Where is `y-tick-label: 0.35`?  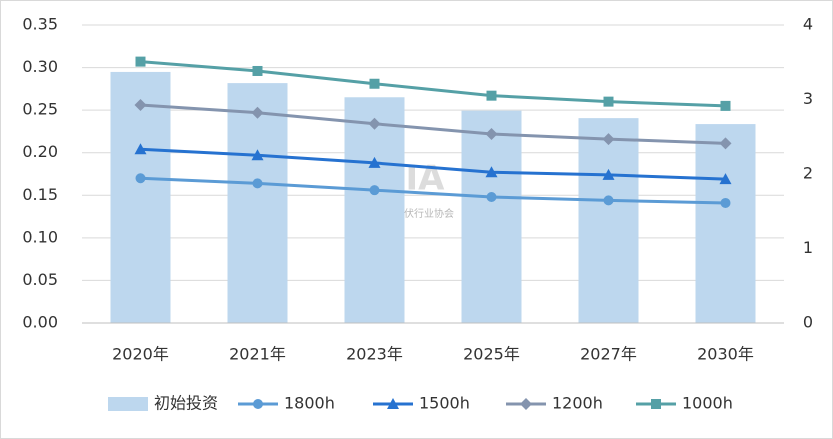 y-tick-label: 0.35 is located at coordinates (40, 24).